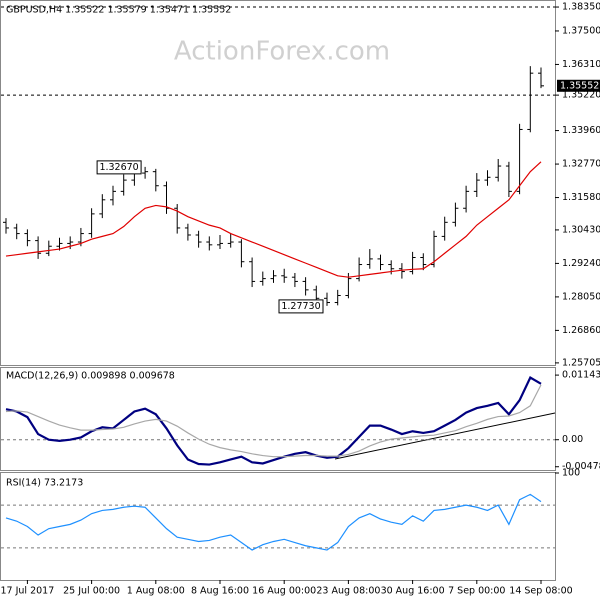  Describe the element at coordinates (156, 591) in the screenshot. I see `x-tick-label: 1 Aug 08:00` at that location.